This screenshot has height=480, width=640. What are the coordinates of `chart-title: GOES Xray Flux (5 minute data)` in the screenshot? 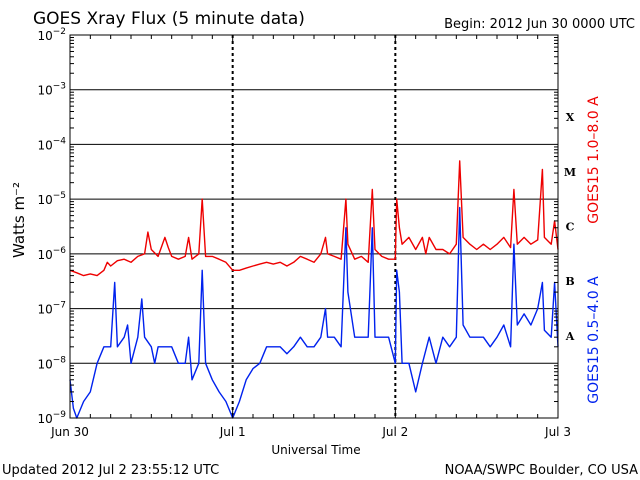 It's located at (169, 19).